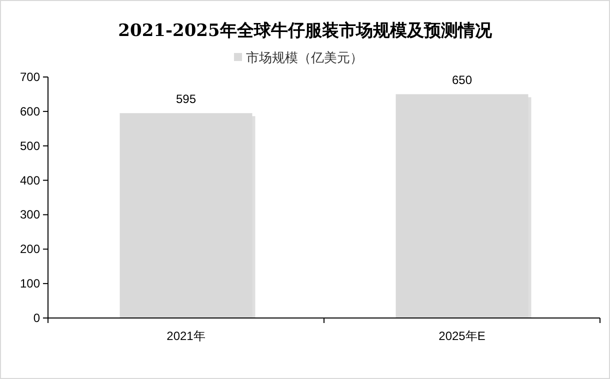 The image size is (610, 379). I want to click on y-tick-label: 500, so click(30, 145).